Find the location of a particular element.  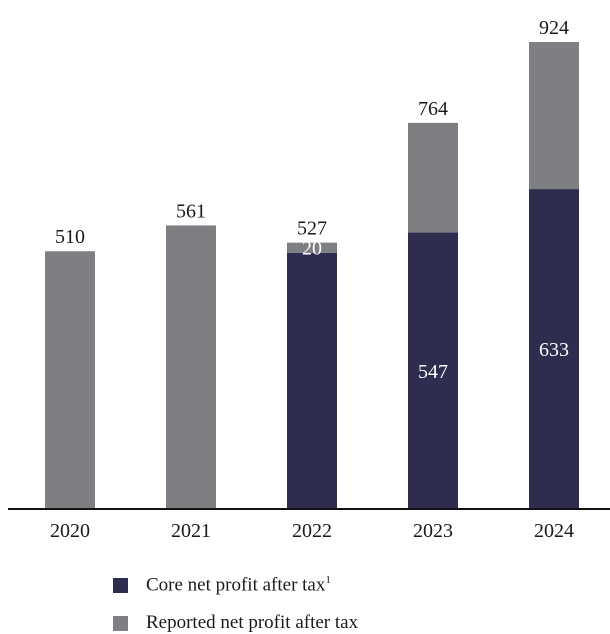

bar-core-2024 is located at coordinates (554, 349).